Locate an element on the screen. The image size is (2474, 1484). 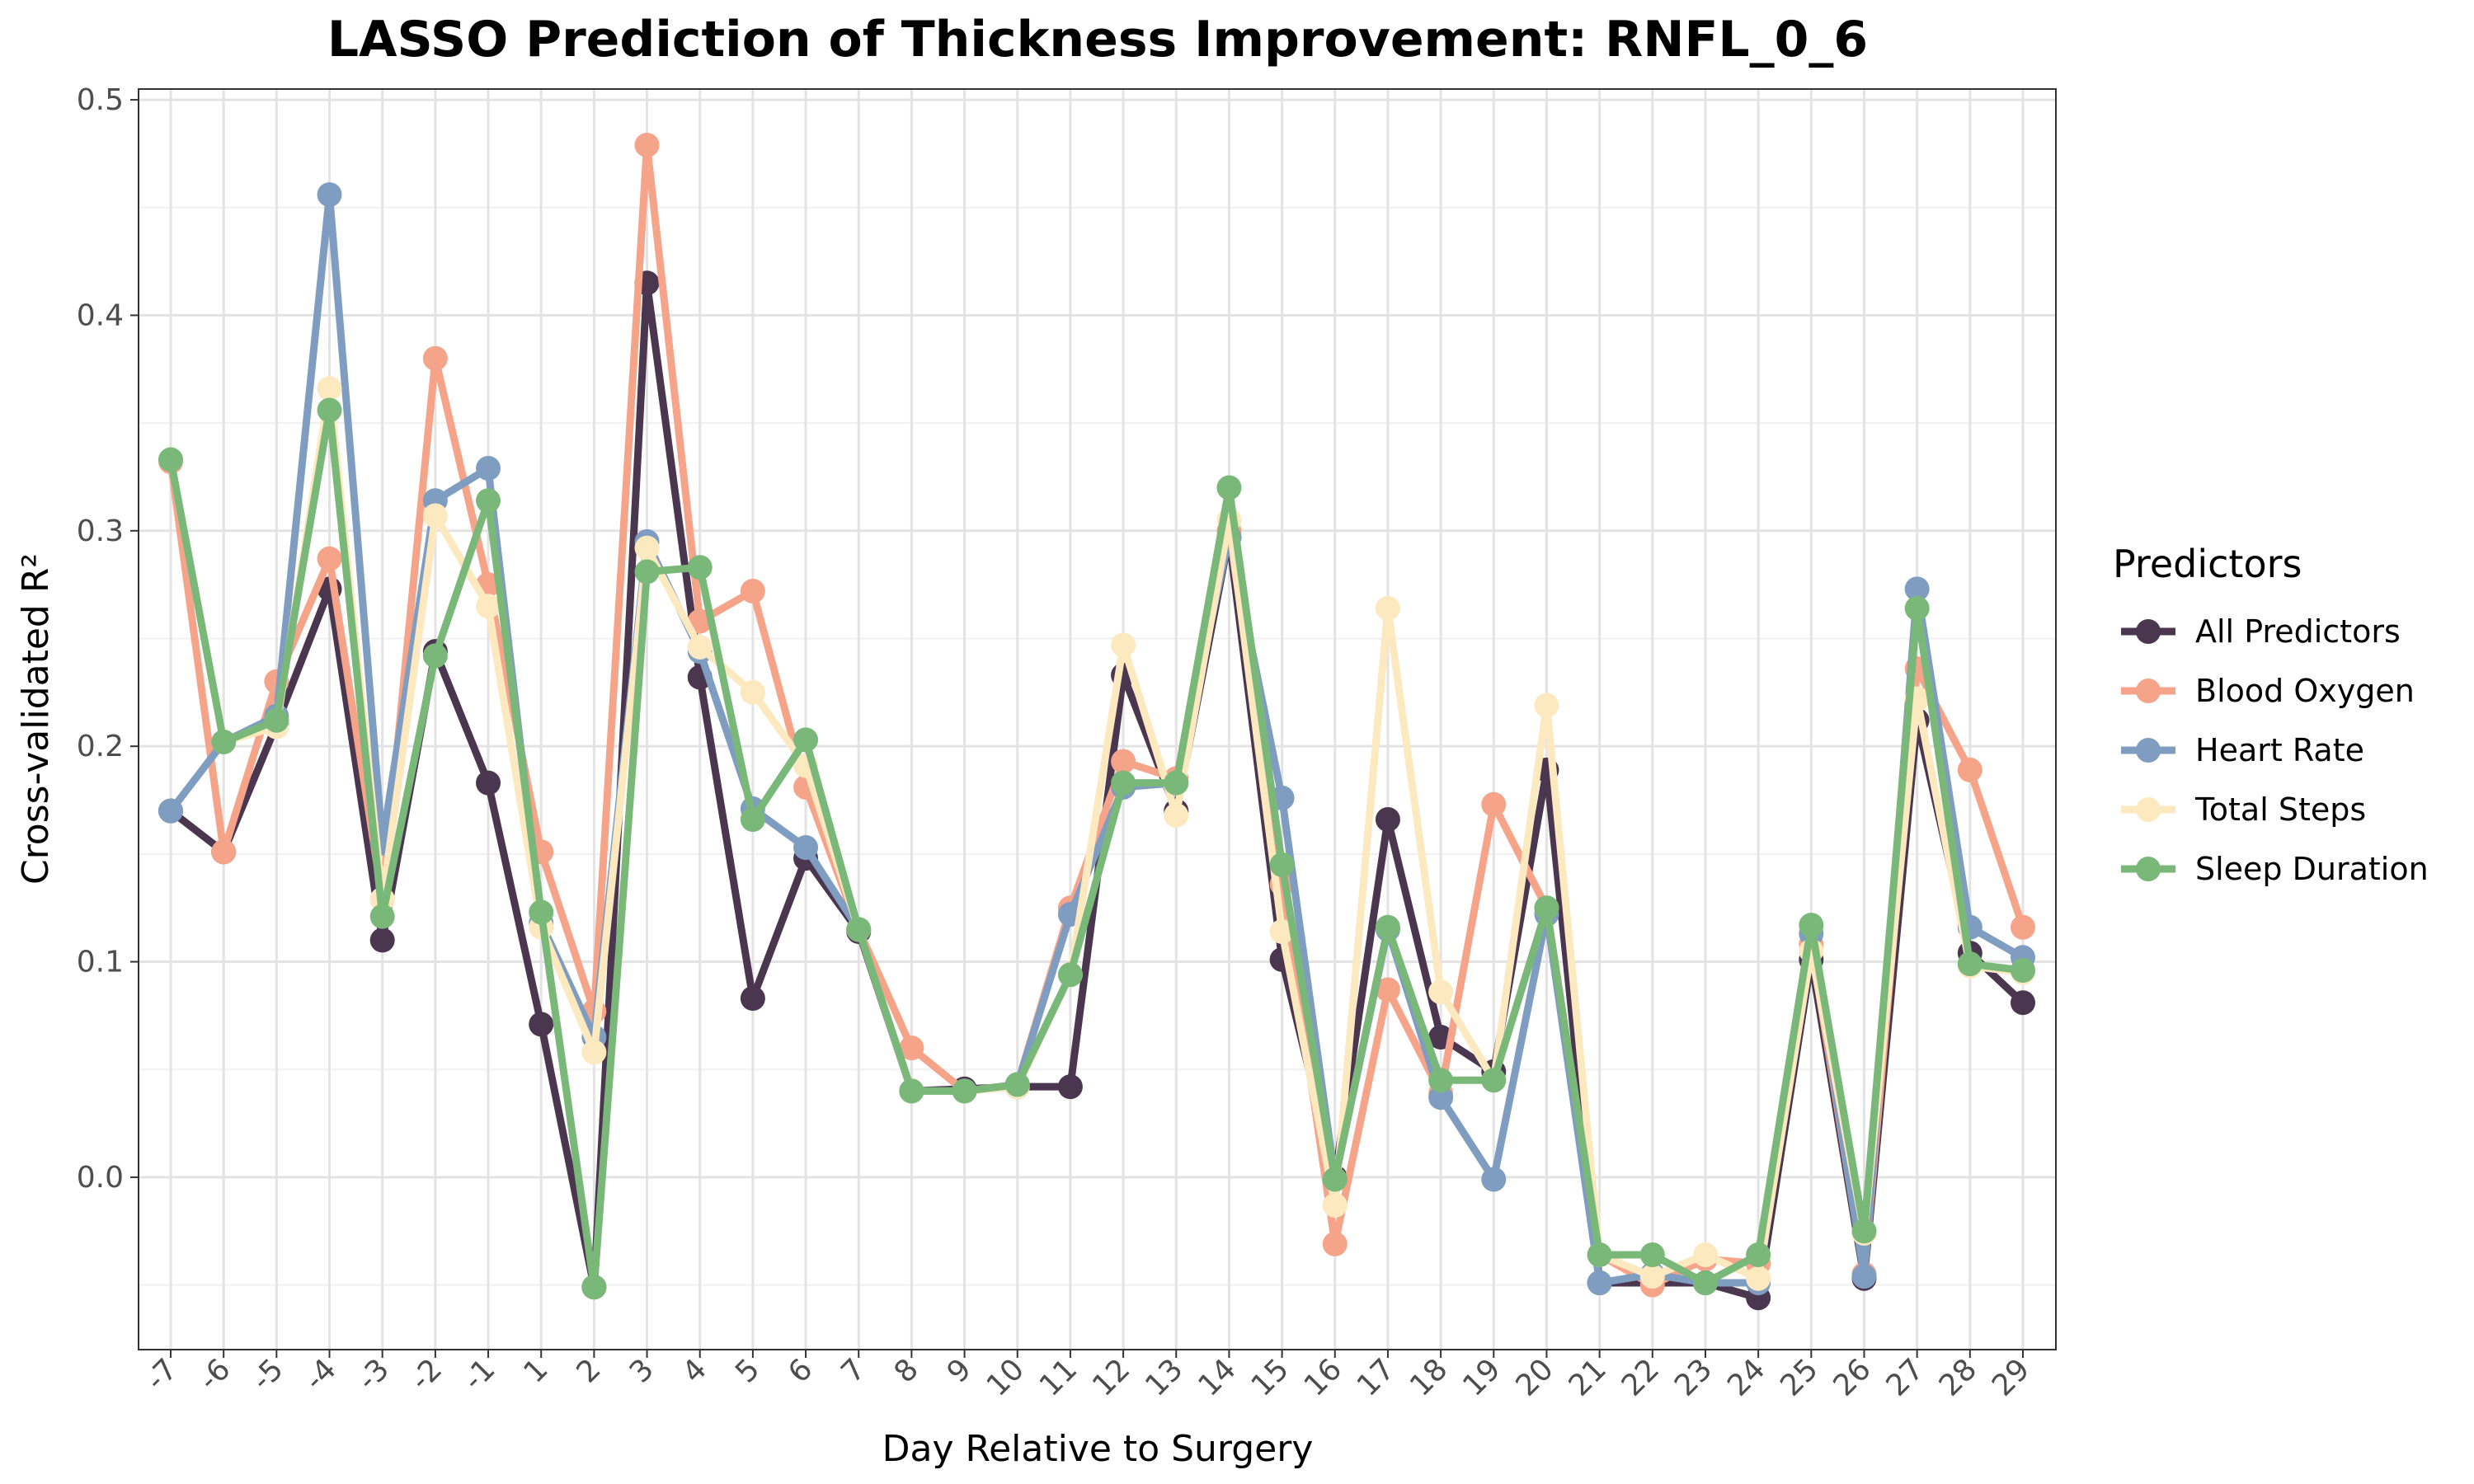
x-tick-label: -5 is located at coordinates (267, 1374).